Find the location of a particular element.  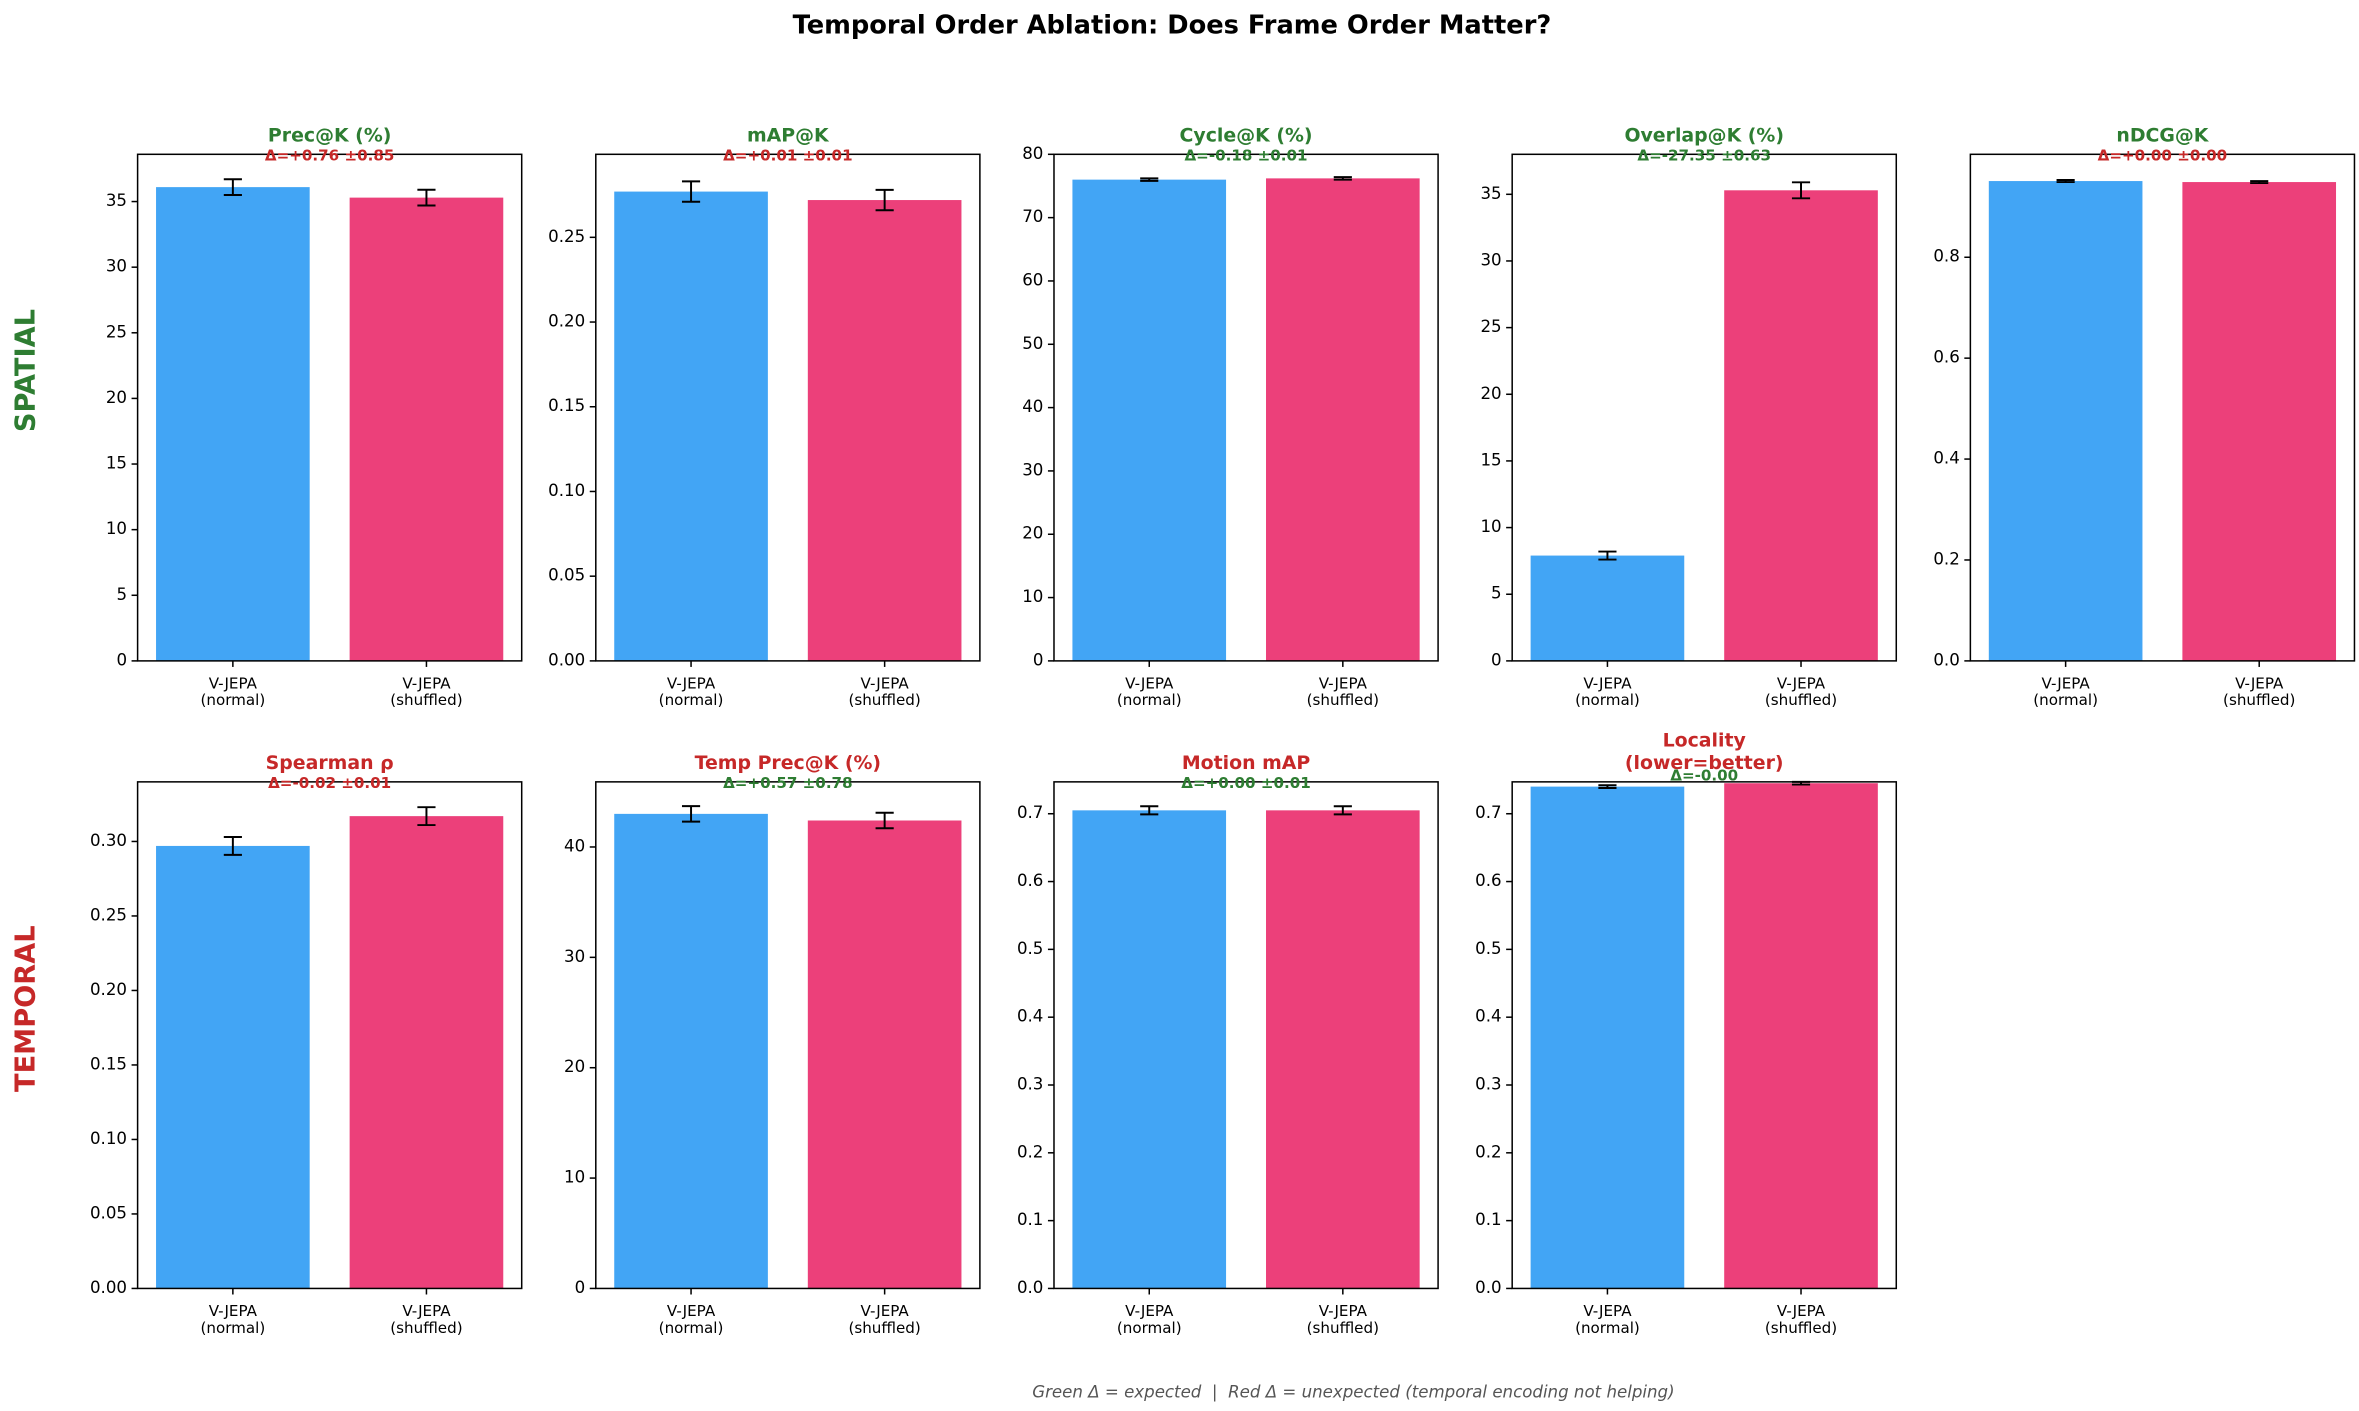

subplot-title: mAP@K is located at coordinates (788, 136).